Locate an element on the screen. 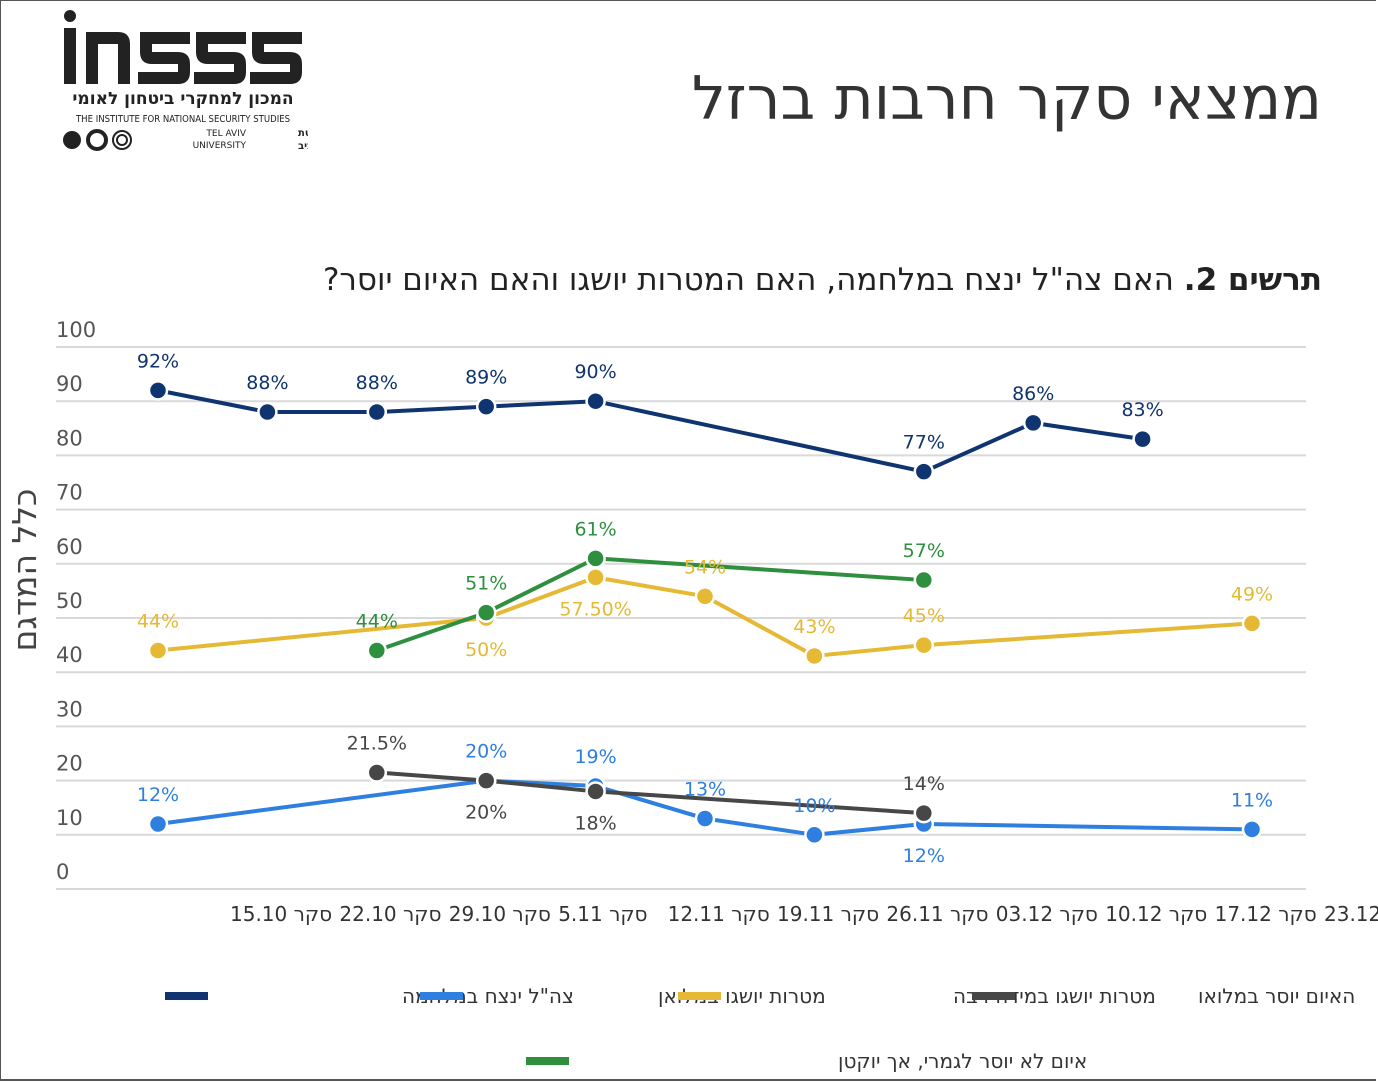 The height and width of the screenshot is (1083, 1378). x-tick-label: סקר 10.12 is located at coordinates (1156, 914).